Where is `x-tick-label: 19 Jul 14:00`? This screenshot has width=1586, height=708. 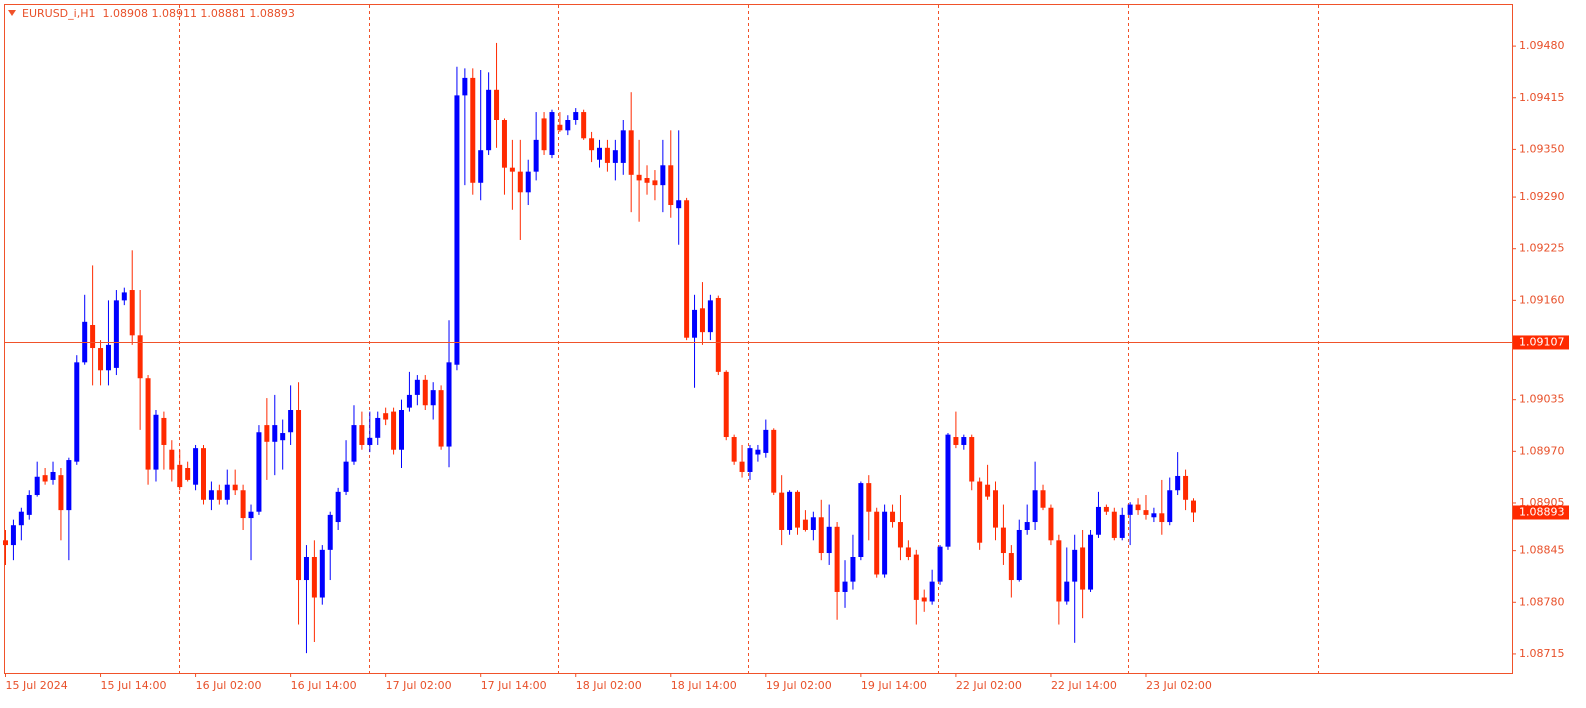 x-tick-label: 19 Jul 14:00 is located at coordinates (894, 685).